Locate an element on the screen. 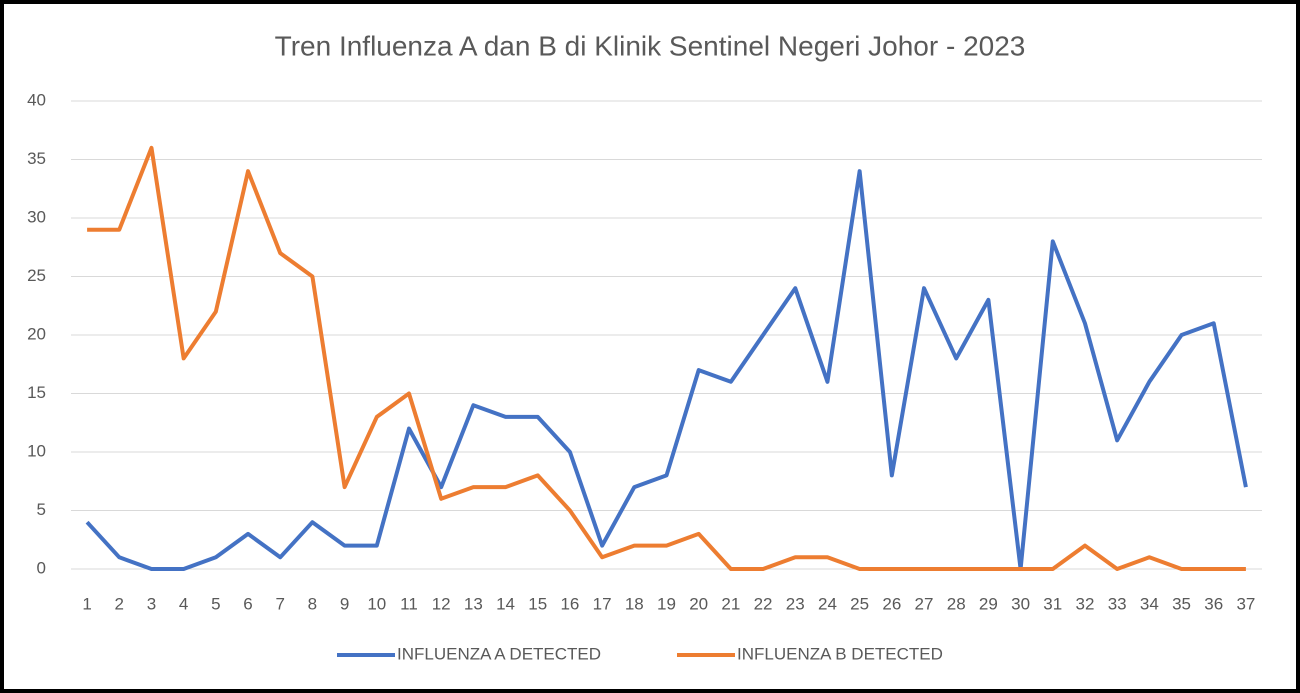  y-tick-label: 35 is located at coordinates (36, 158).